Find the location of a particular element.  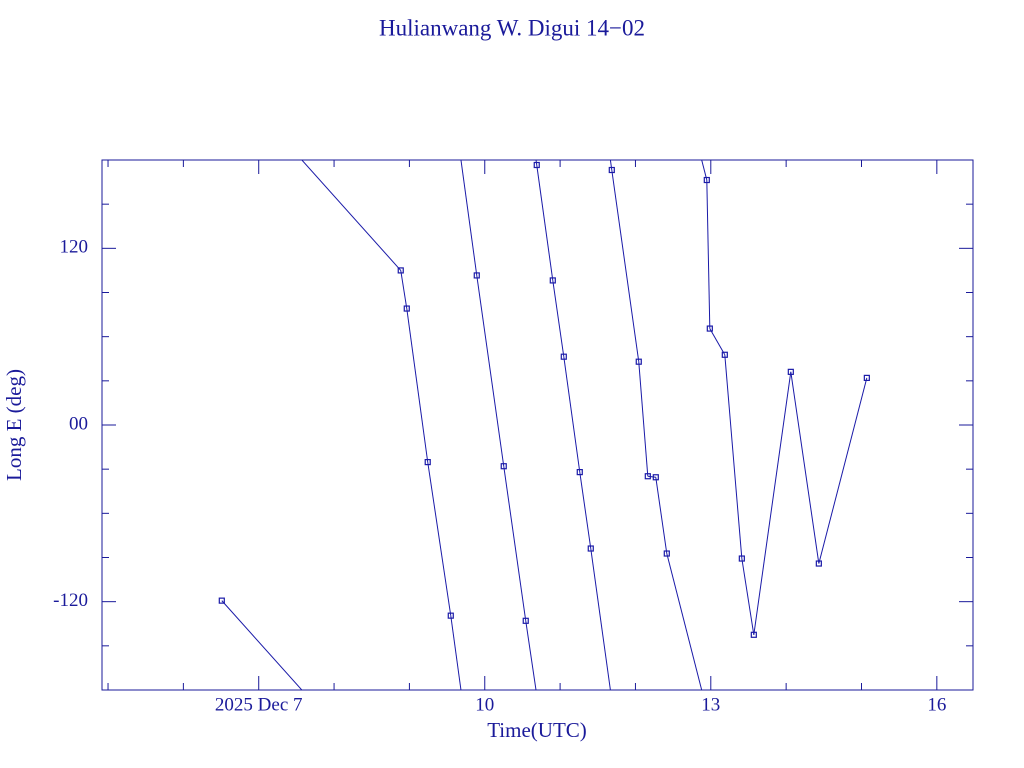

y-tick-label: -120 is located at coordinates (70, 600).